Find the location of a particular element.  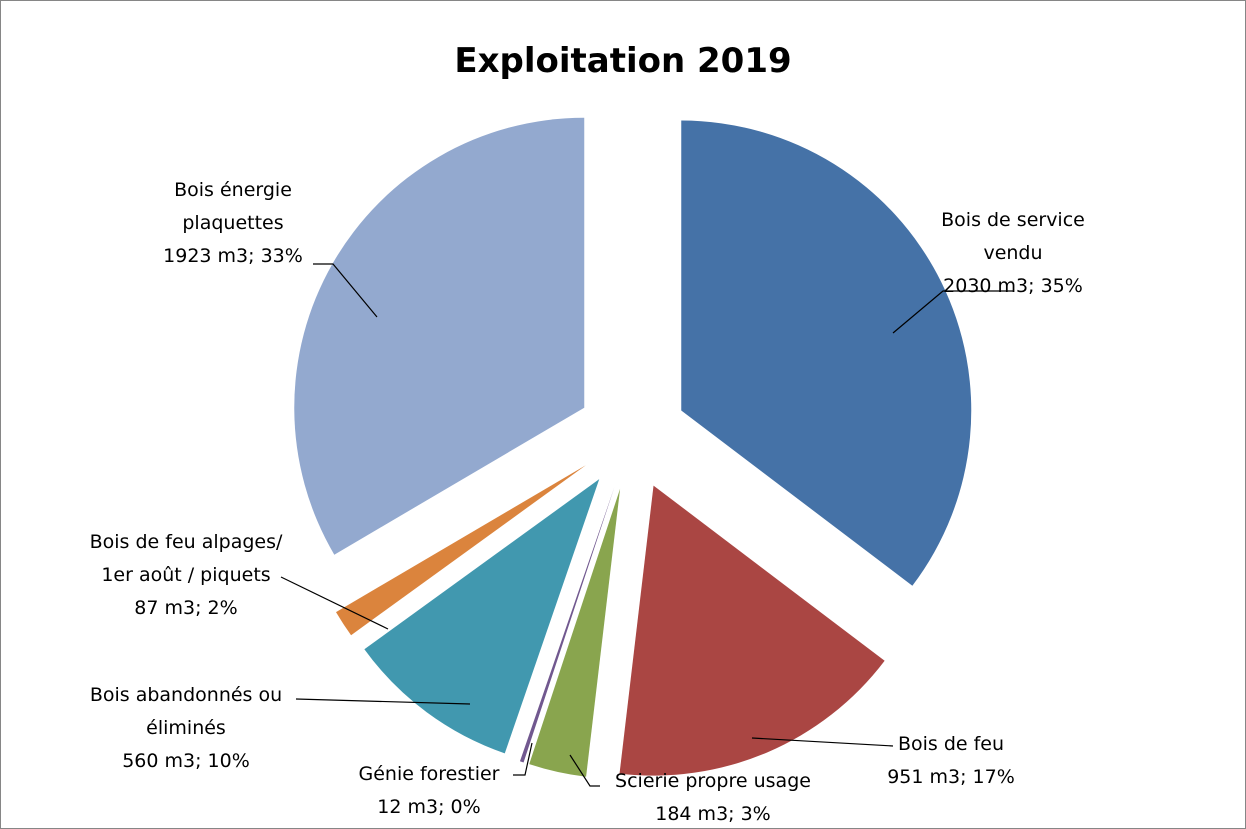

slice-label-line: 1923 m3; 33% is located at coordinates (233, 256).